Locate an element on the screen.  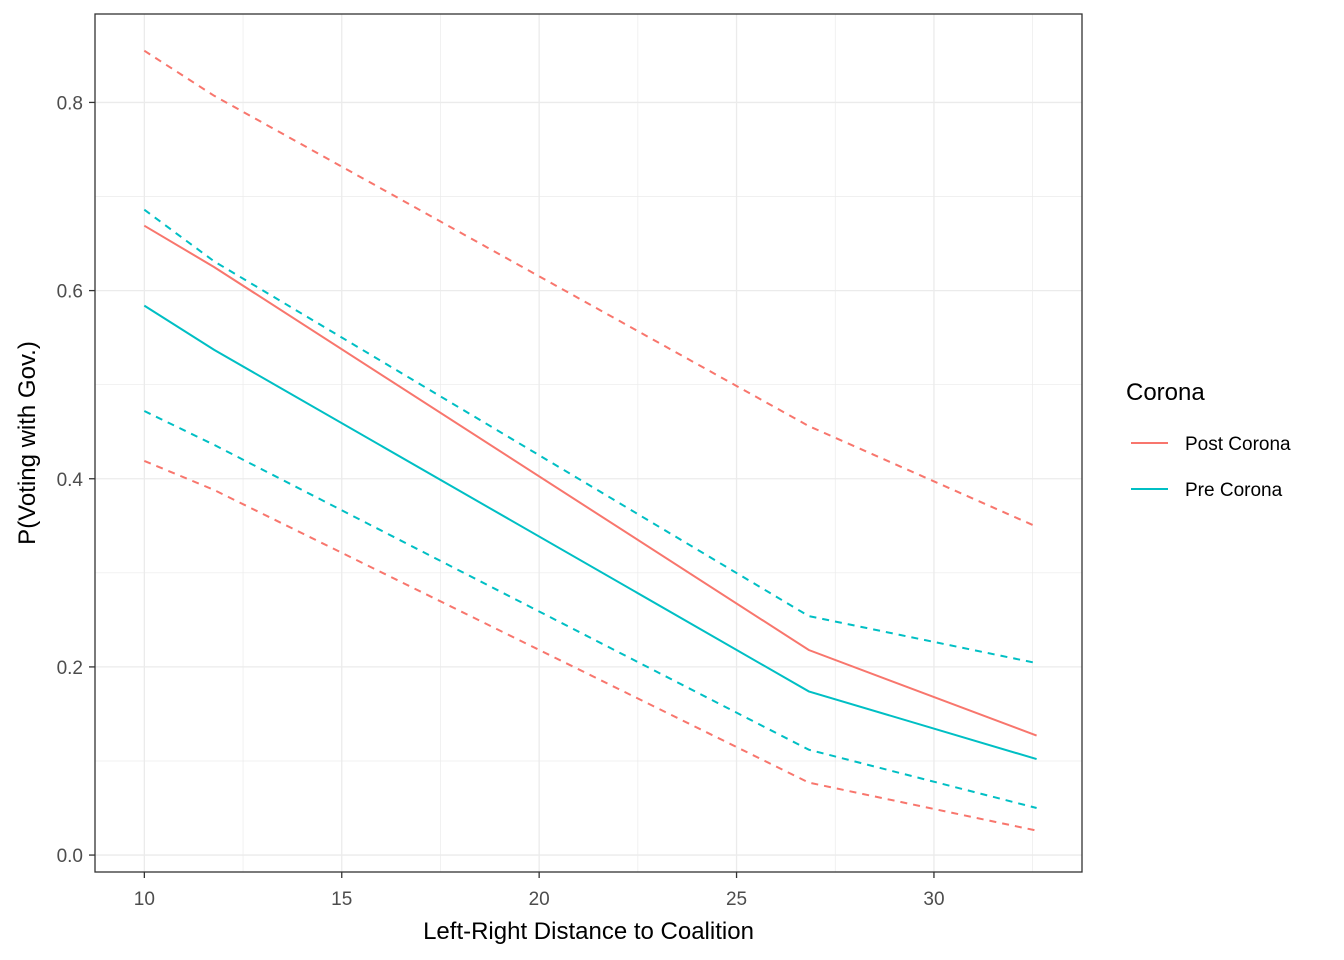
y-tick-label: 0.4 is located at coordinates (70, 480).